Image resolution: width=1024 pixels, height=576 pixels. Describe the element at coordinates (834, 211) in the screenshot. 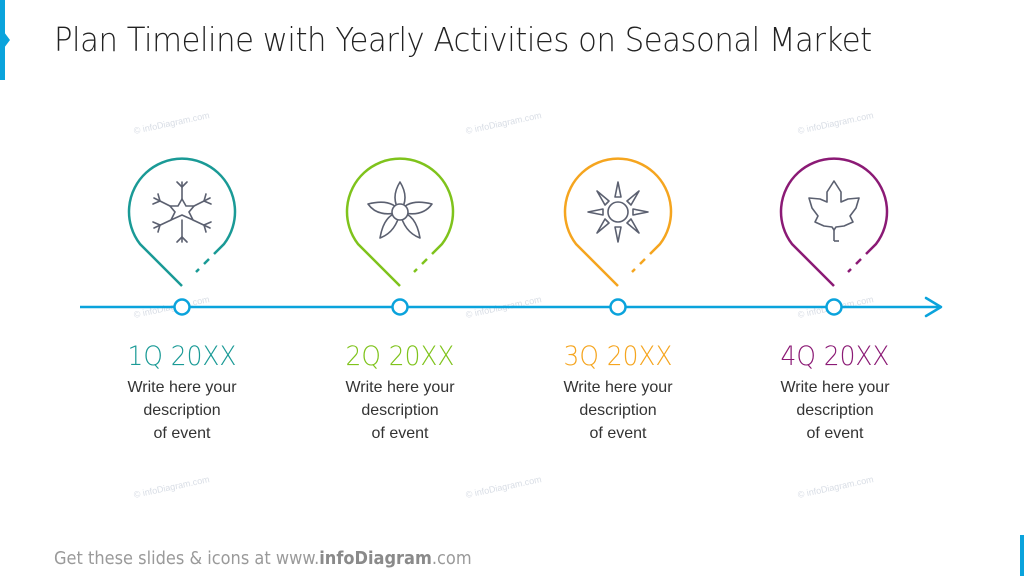

I see `maple-leaf-icon` at that location.